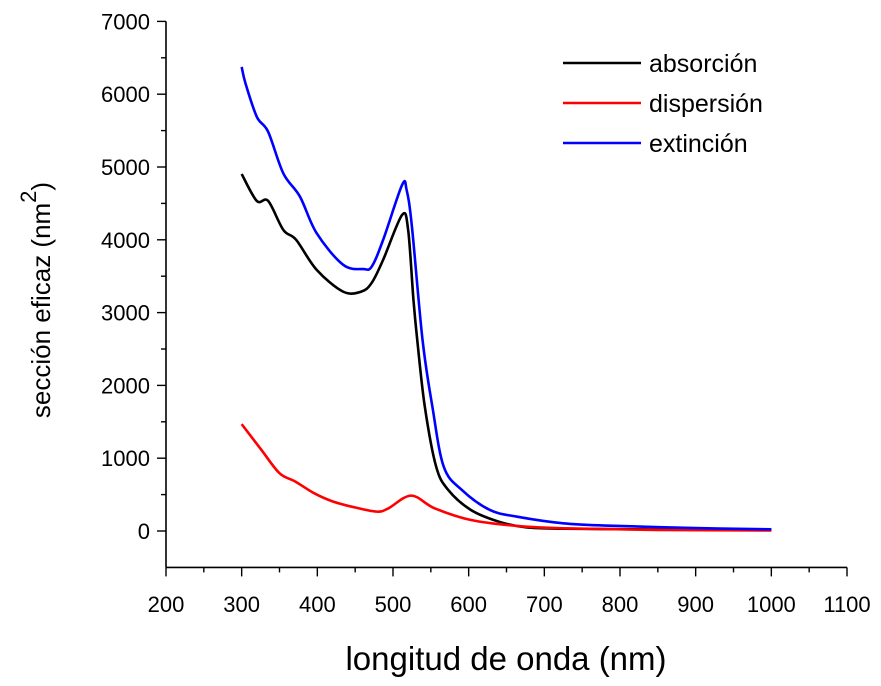  Describe the element at coordinates (166, 604) in the screenshot. I see `x-tick-label: 200` at that location.